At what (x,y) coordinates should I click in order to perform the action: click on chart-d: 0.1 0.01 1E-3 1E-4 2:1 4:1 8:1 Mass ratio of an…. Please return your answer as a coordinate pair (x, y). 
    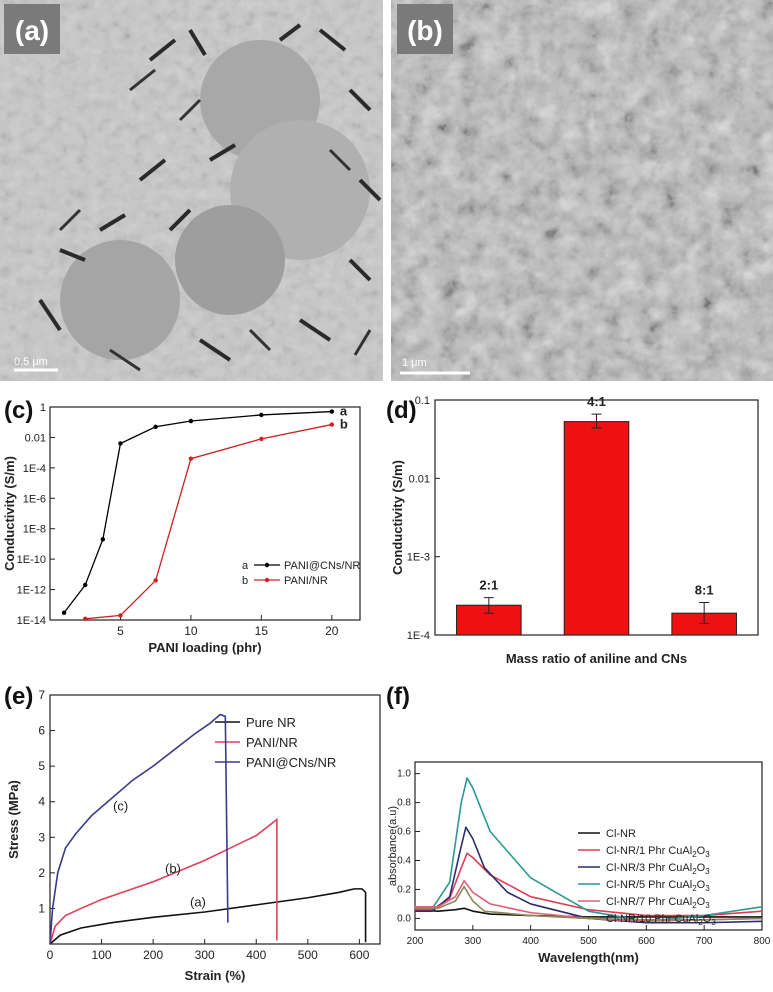
    Looking at the image, I should click on (574, 530).